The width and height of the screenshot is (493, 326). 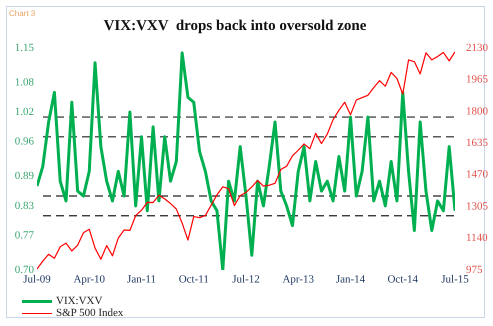 I want to click on y-tick-label: 0.70, so click(x=24, y=270).